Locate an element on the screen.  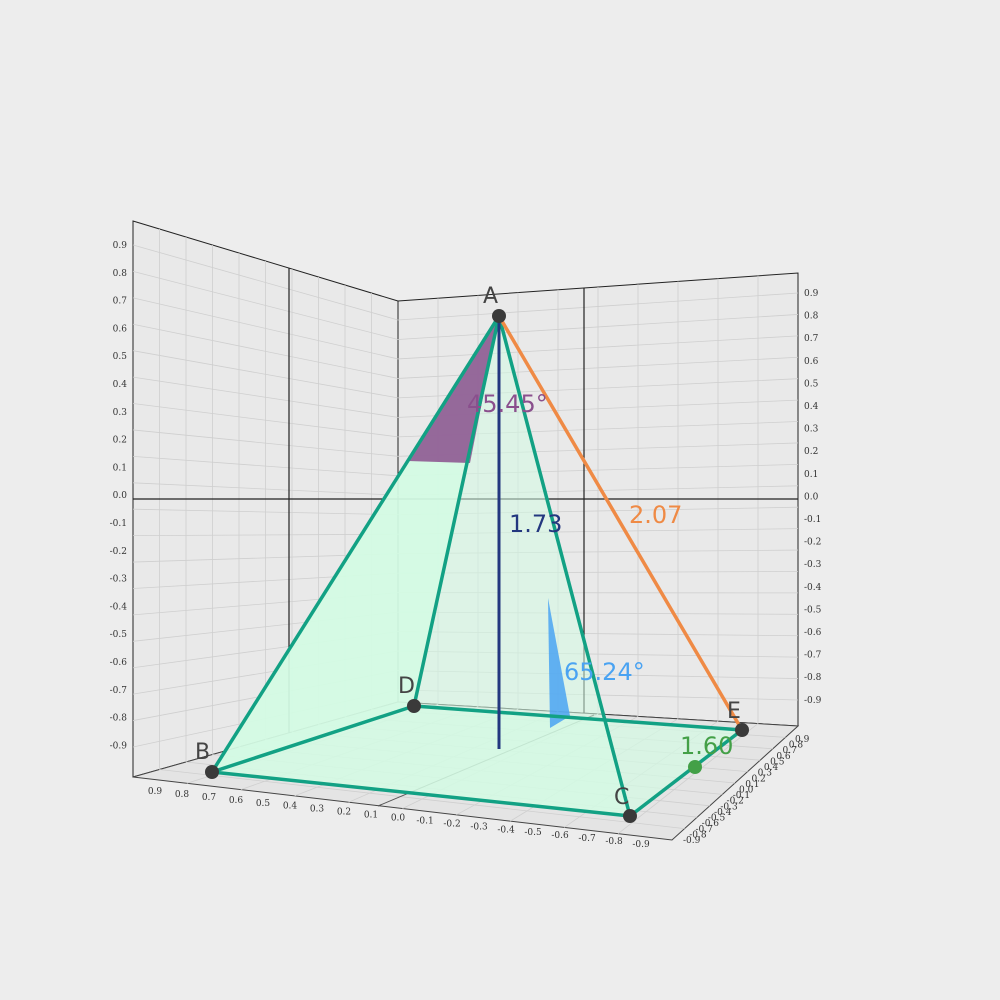
vertex-c-label: C is located at coordinates (621, 797).